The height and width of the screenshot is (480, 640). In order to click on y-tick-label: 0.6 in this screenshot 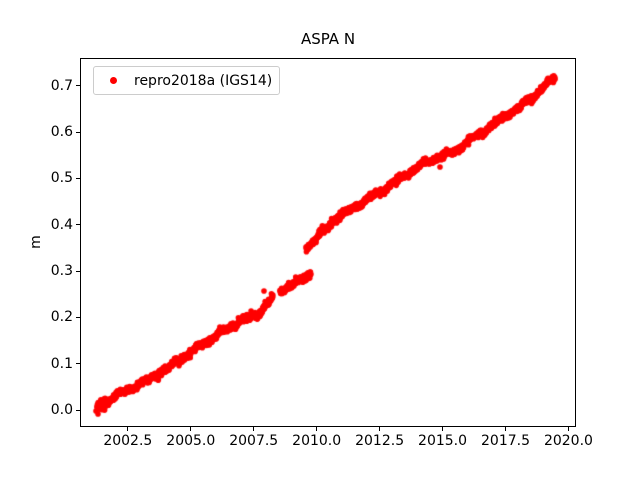, I will do `click(61, 132)`.